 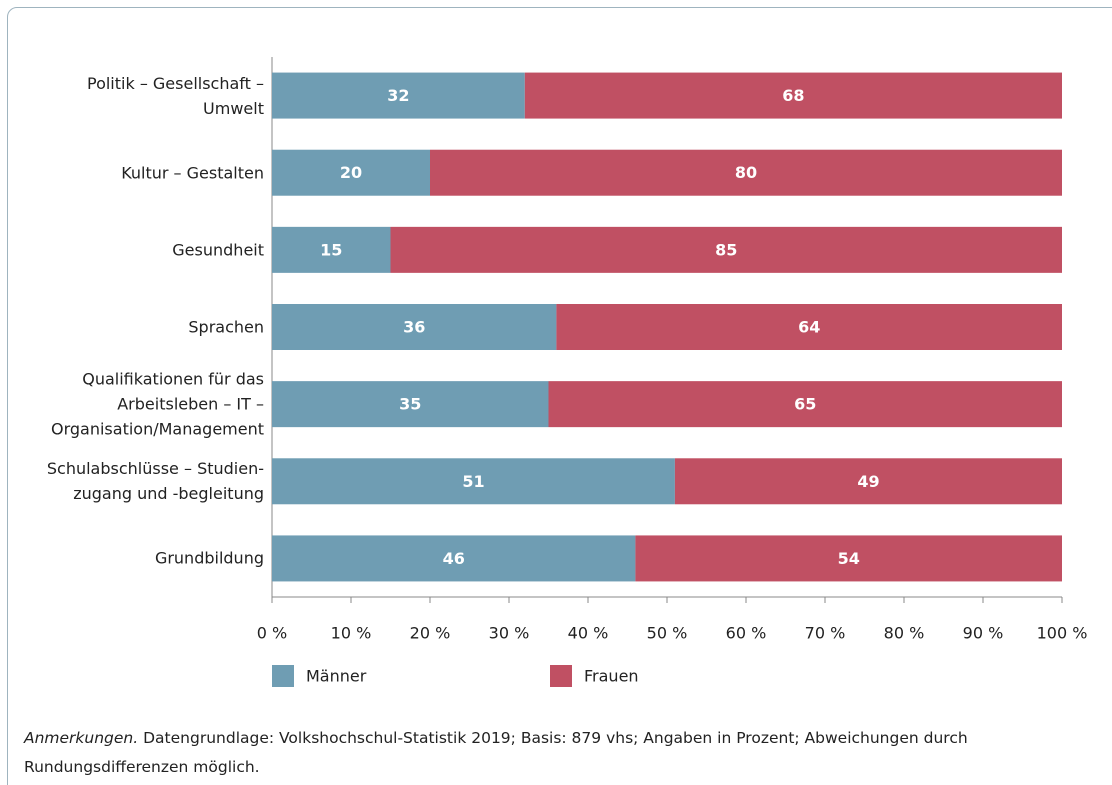 I want to click on value-label: 85, so click(x=726, y=249).